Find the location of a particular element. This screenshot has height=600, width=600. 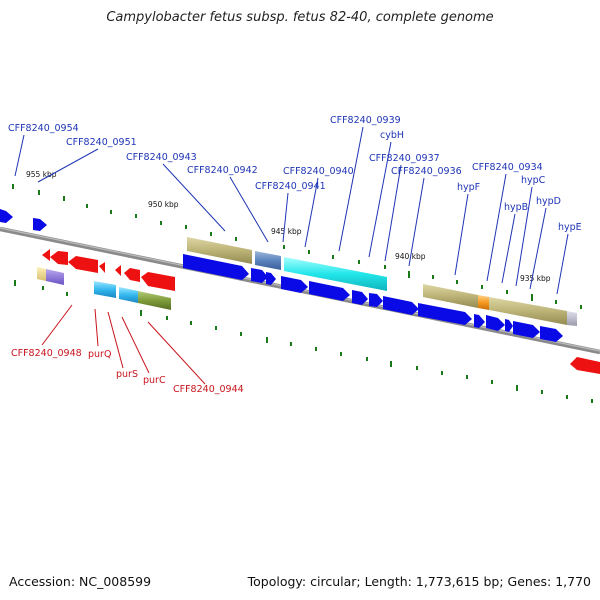

reverse-feature-blocks is located at coordinates (104, 288).